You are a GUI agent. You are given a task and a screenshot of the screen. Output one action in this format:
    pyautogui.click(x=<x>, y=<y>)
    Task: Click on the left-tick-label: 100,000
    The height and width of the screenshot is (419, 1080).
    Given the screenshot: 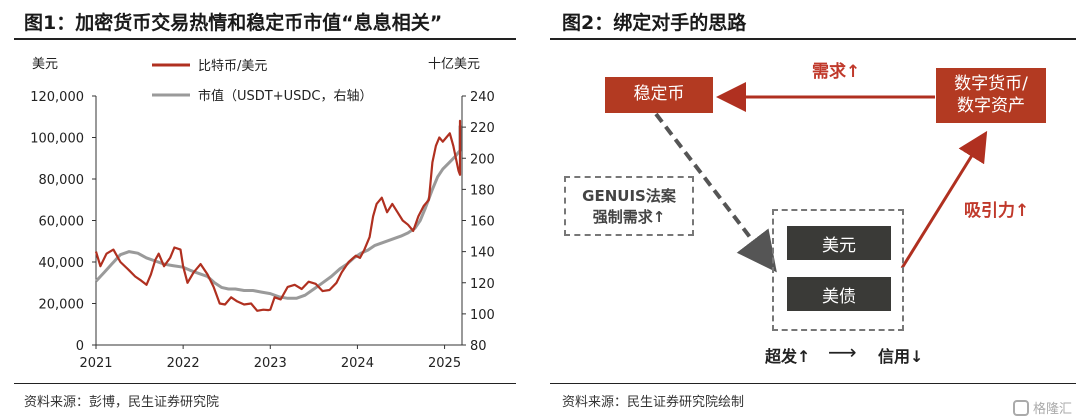 What is the action you would take?
    pyautogui.click(x=57, y=139)
    